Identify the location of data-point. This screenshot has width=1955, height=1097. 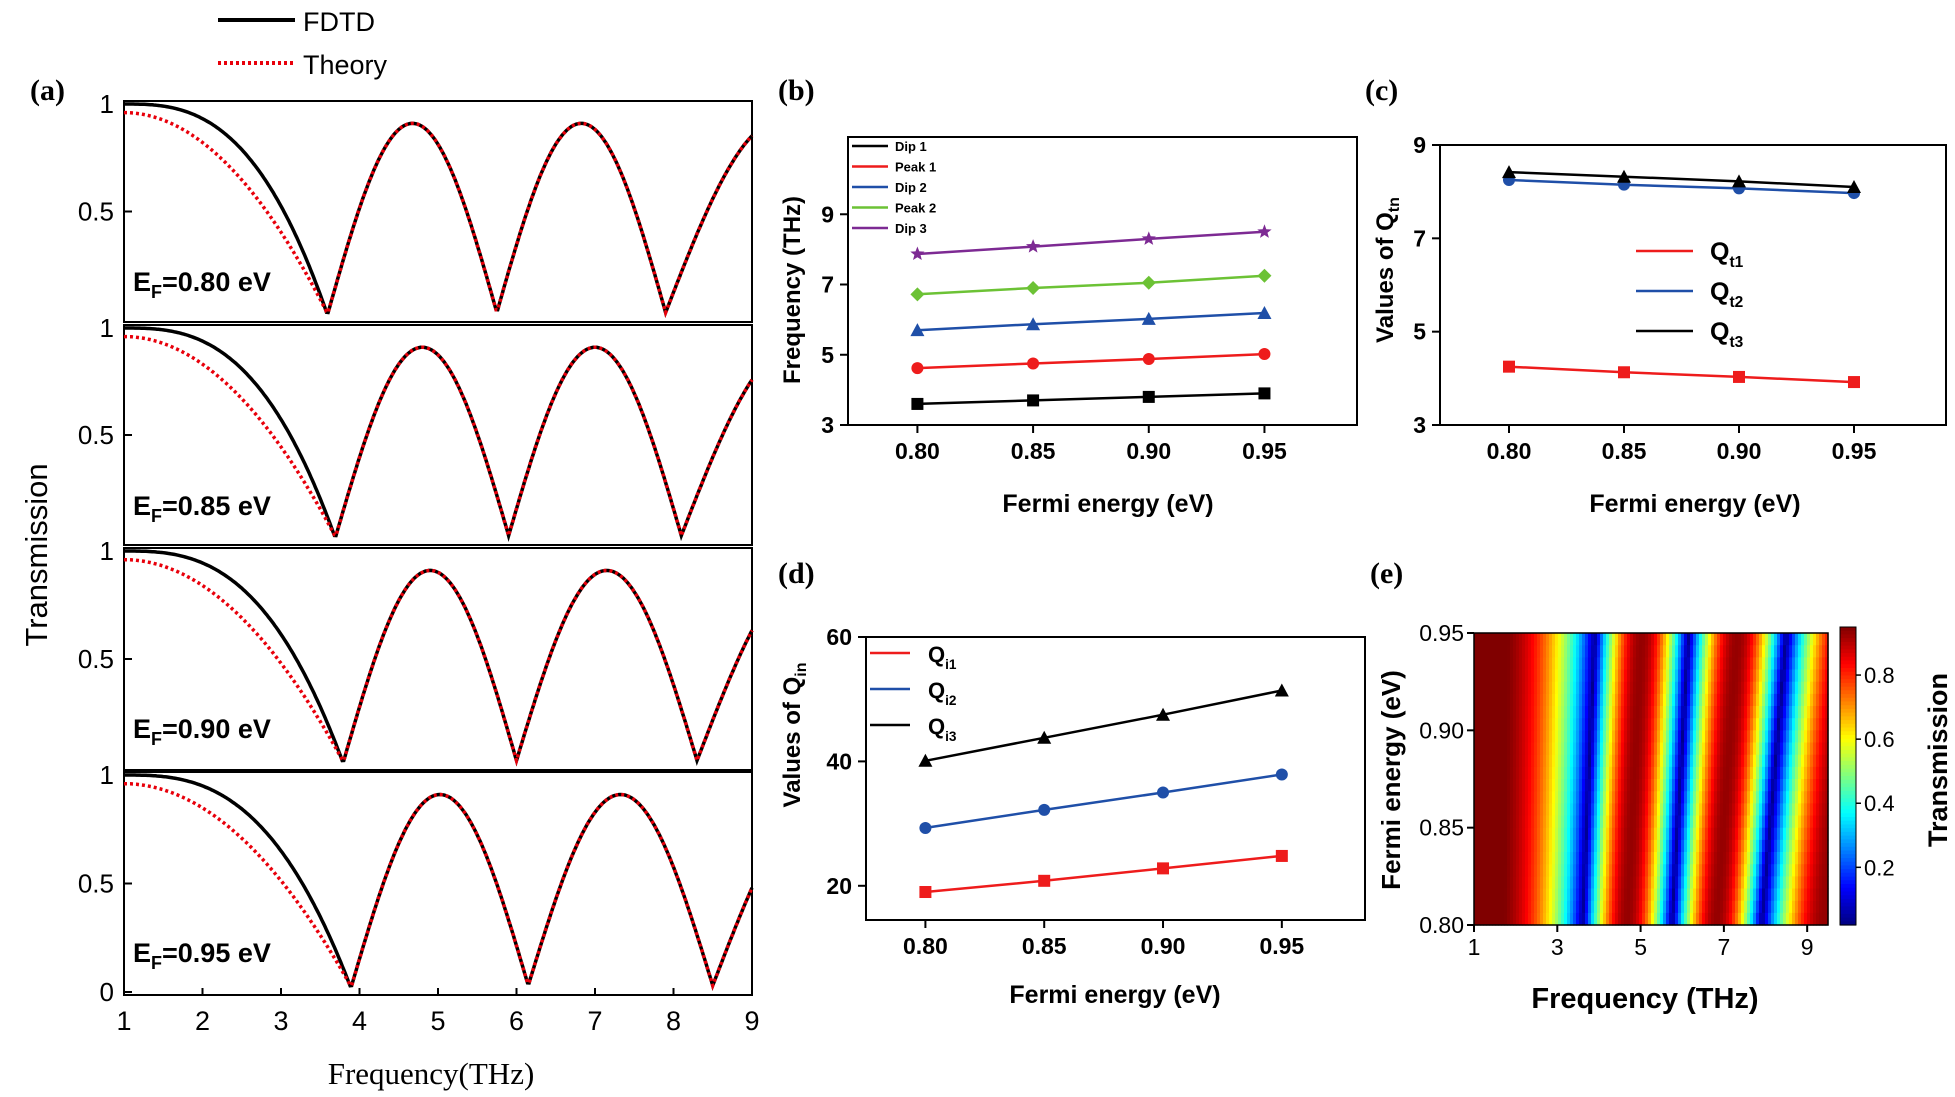
(1739, 376).